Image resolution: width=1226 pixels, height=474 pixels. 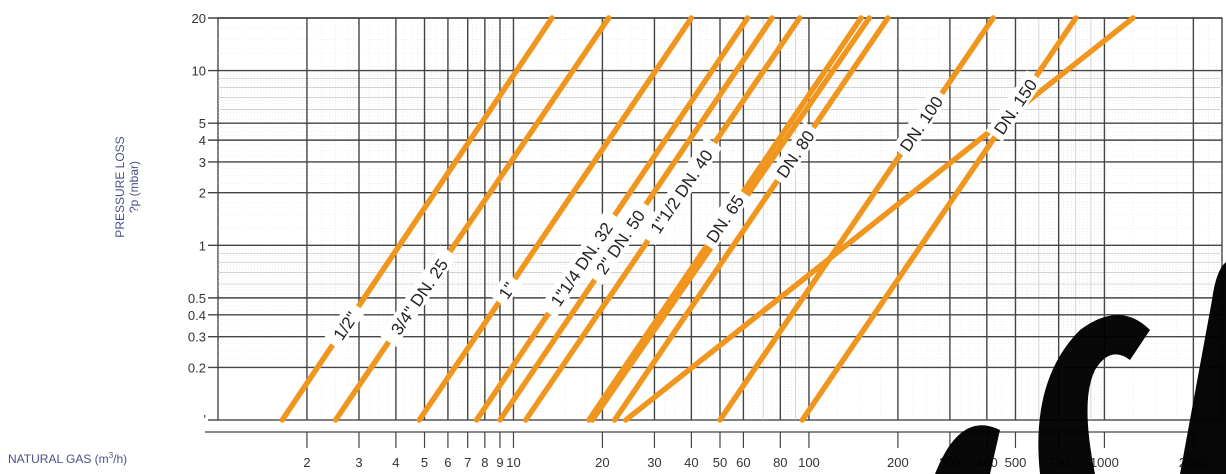 What do you see at coordinates (306, 462) in the screenshot?
I see `x-tick-label: 2` at bounding box center [306, 462].